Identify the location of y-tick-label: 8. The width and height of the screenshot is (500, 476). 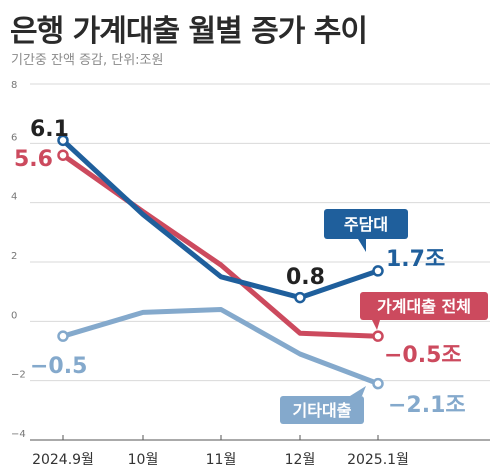
(14, 85).